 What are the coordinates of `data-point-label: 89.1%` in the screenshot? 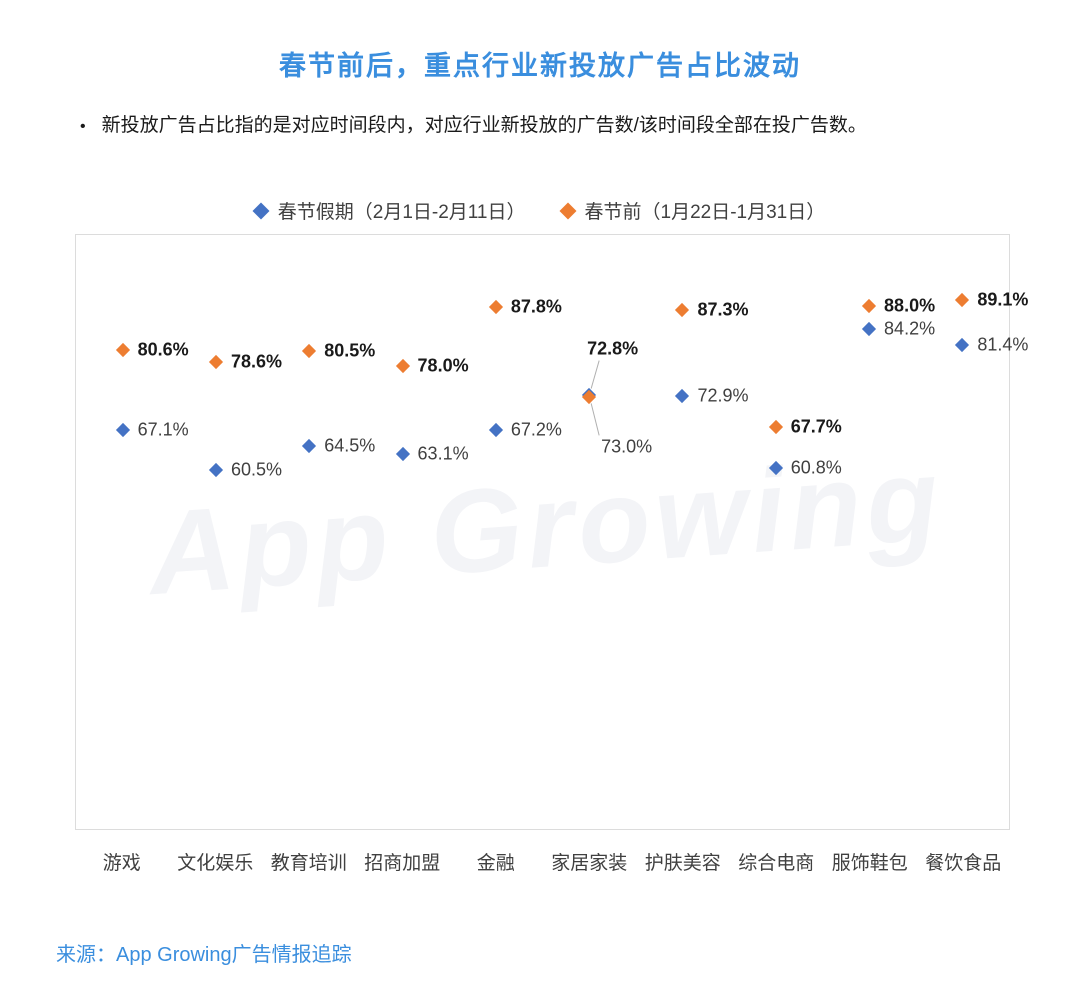 It's located at (1003, 299).